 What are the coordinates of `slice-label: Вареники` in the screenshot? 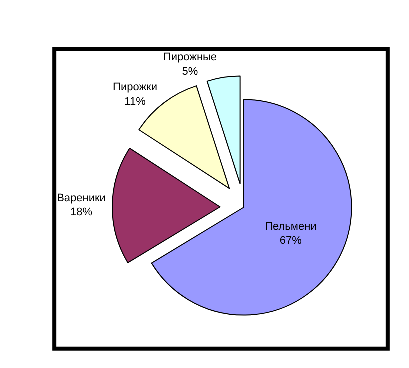 It's located at (81, 198).